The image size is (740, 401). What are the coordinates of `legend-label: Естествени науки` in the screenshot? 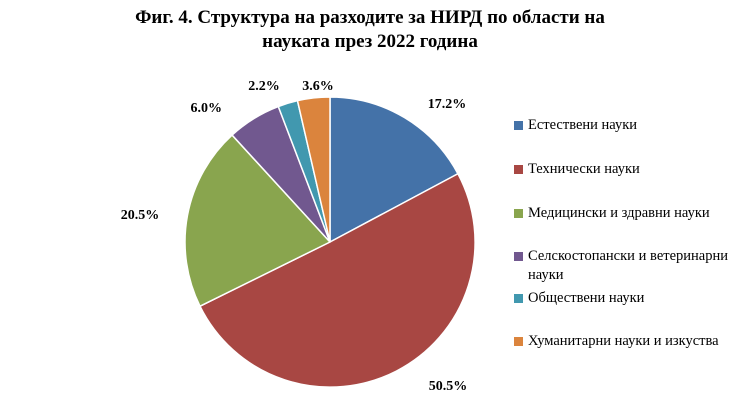 It's located at (583, 125).